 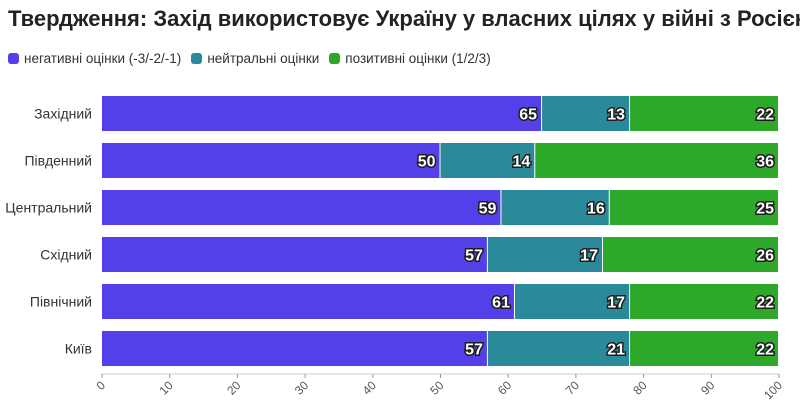 What do you see at coordinates (640, 388) in the screenshot?
I see `x-tick-label: 80` at bounding box center [640, 388].